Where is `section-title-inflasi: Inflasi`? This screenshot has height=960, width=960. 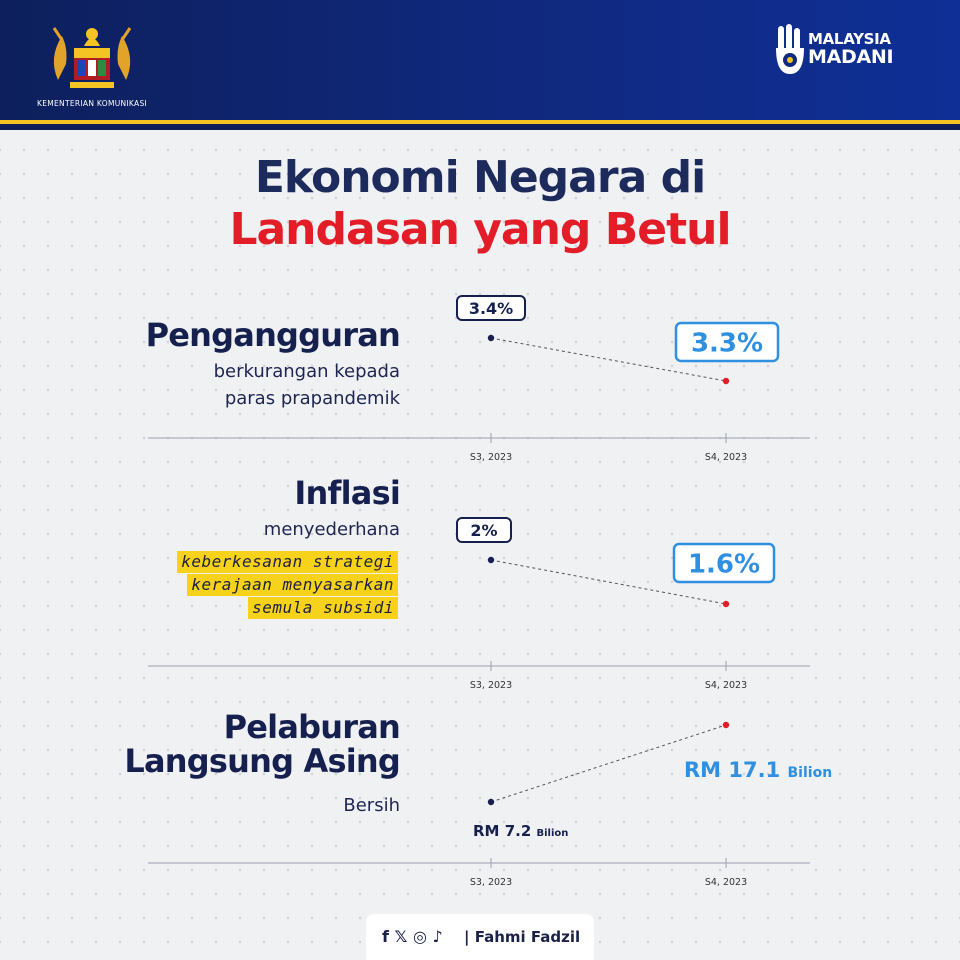 section-title-inflasi: Inflasi is located at coordinates (347, 493).